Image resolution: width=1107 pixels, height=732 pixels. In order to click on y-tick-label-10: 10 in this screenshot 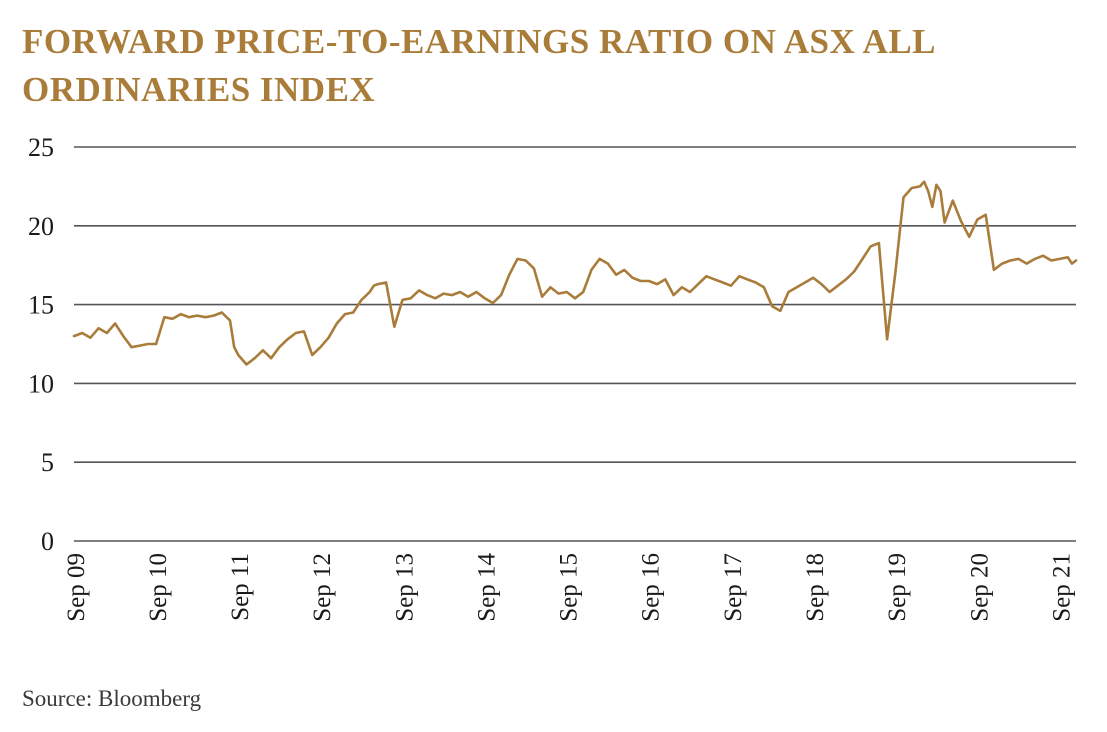, I will do `click(41, 383)`.